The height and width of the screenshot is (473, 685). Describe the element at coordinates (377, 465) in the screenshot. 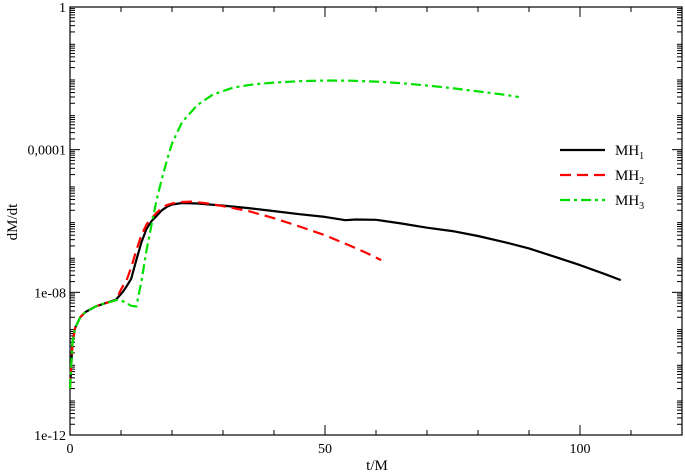

I see `x-axis-label: t/M` at that location.